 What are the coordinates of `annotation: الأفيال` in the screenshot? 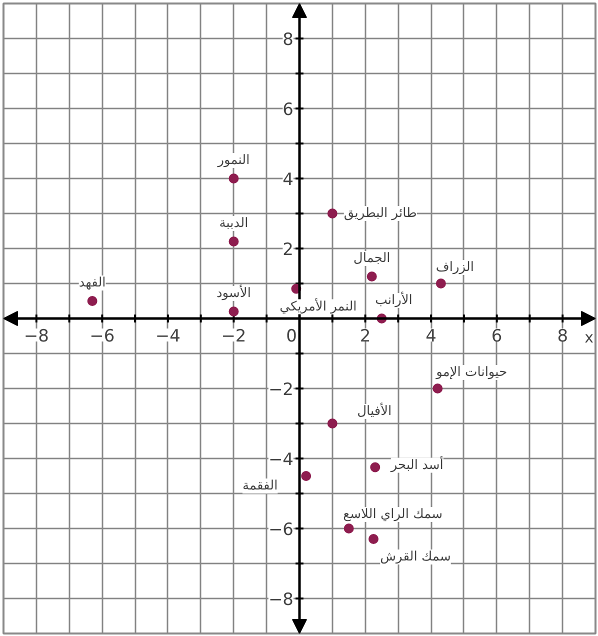 It's located at (374, 410).